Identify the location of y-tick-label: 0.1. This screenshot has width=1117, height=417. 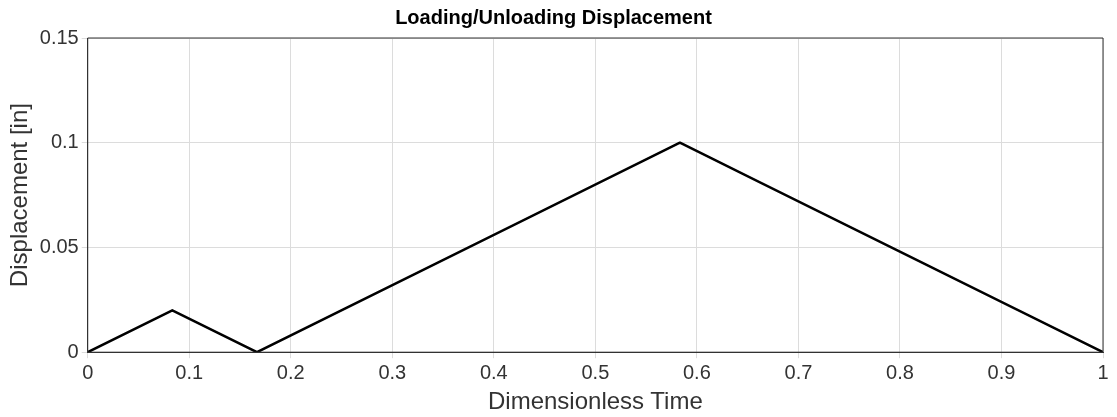
(64, 141).